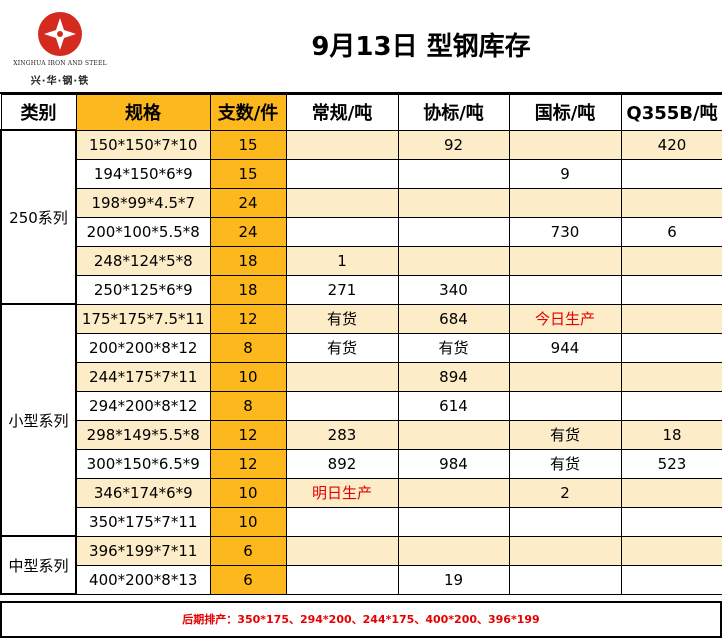 The image size is (722, 638). Describe the element at coordinates (143, 579) in the screenshot. I see `spec-cell: 400*200*8*13` at that location.